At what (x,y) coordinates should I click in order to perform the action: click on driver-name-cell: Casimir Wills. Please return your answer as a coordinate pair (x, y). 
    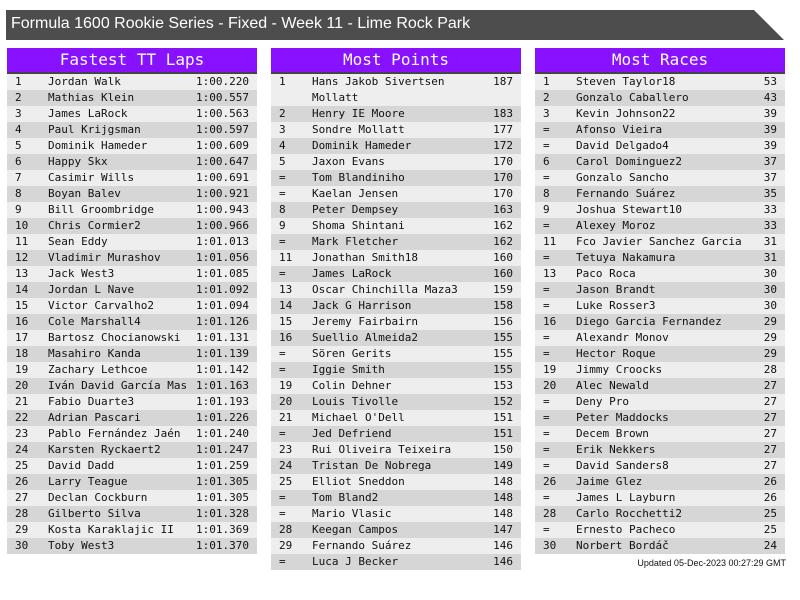
    Looking at the image, I should click on (91, 177).